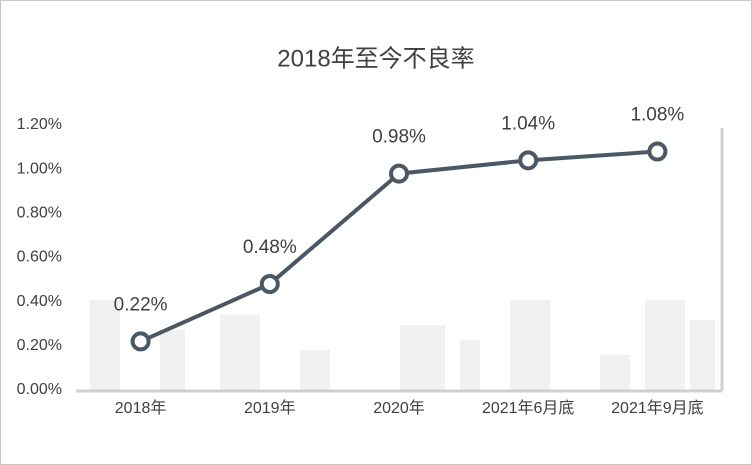 The width and height of the screenshot is (752, 465). What do you see at coordinates (39, 345) in the screenshot?
I see `y-tick-label: 0.20%` at bounding box center [39, 345].